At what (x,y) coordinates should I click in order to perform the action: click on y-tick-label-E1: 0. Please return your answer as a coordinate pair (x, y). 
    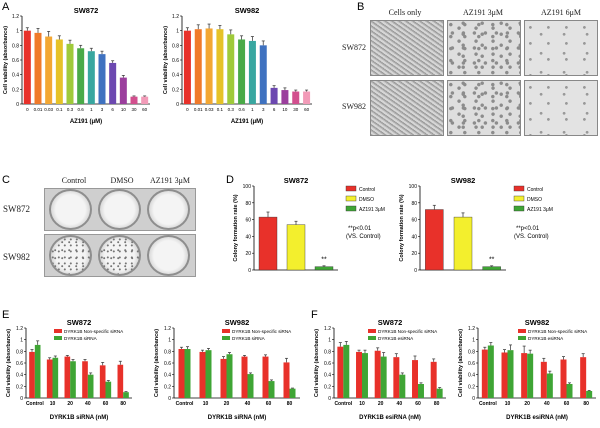
    Looking at the image, I should click on (21, 399).